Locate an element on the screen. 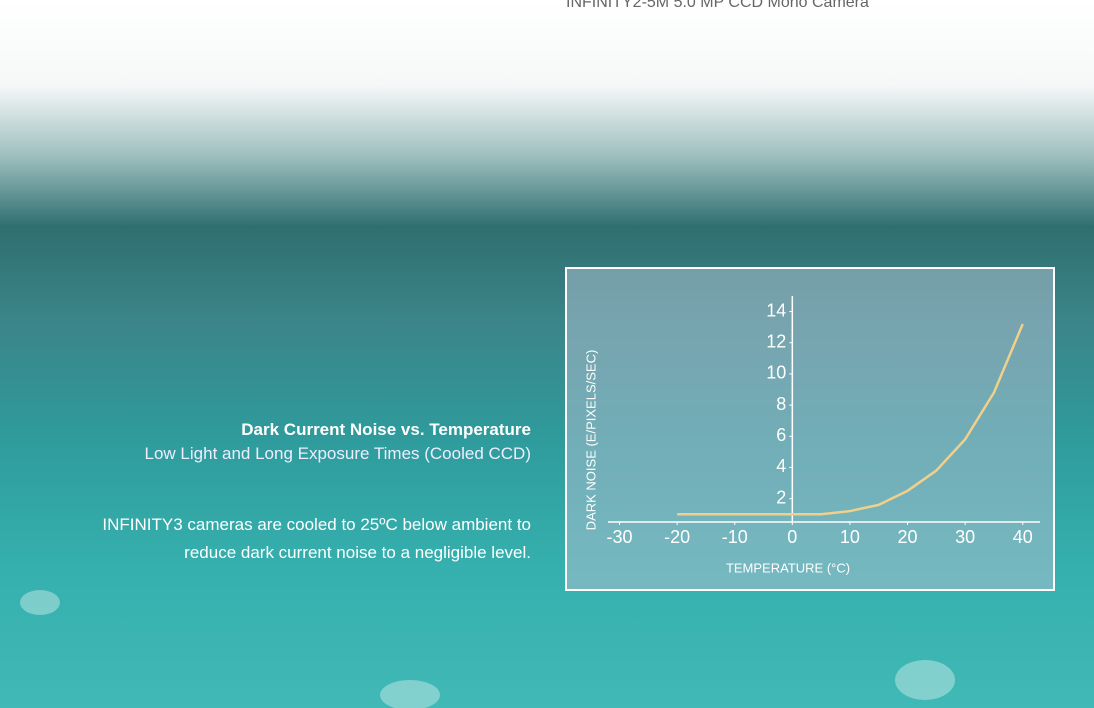  x-tick-label: 0 is located at coordinates (792, 537).